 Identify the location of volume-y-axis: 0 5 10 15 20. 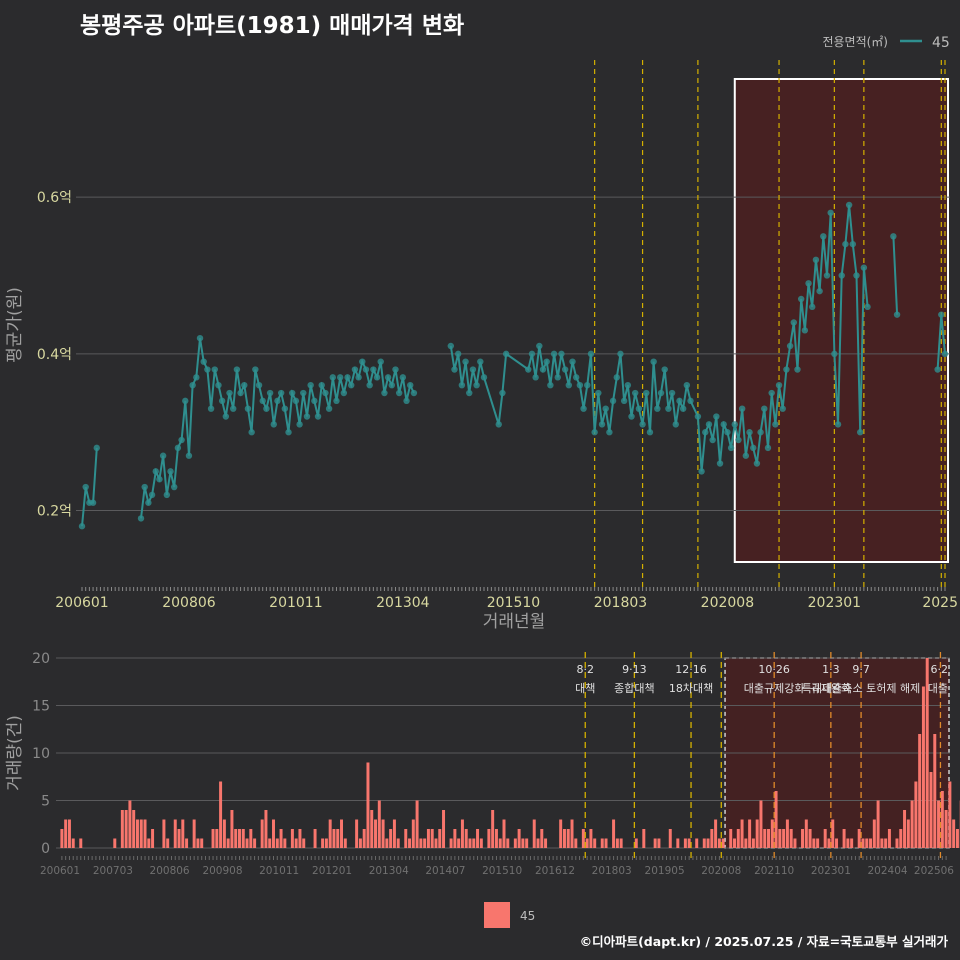
(41, 754).